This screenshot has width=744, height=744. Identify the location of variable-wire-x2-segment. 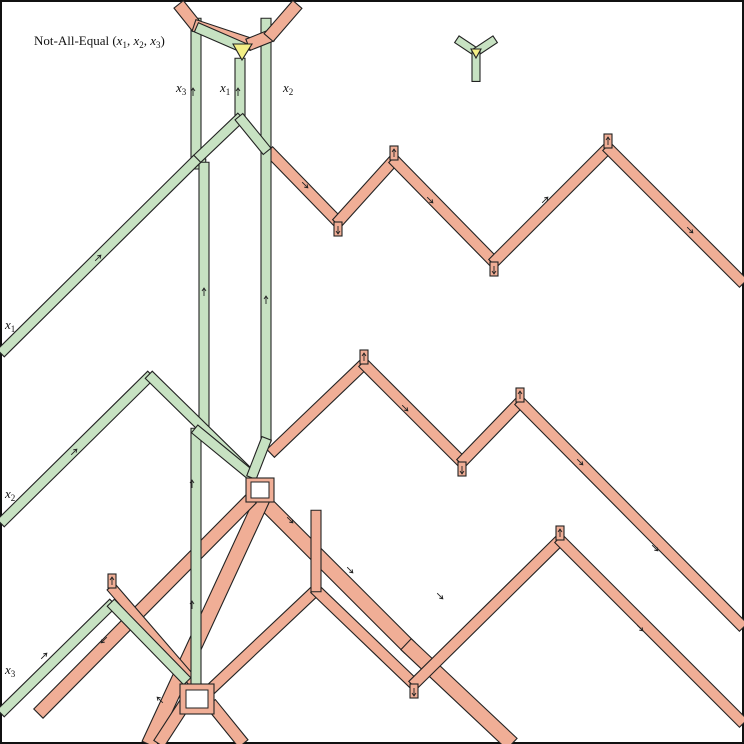
(78, 449).